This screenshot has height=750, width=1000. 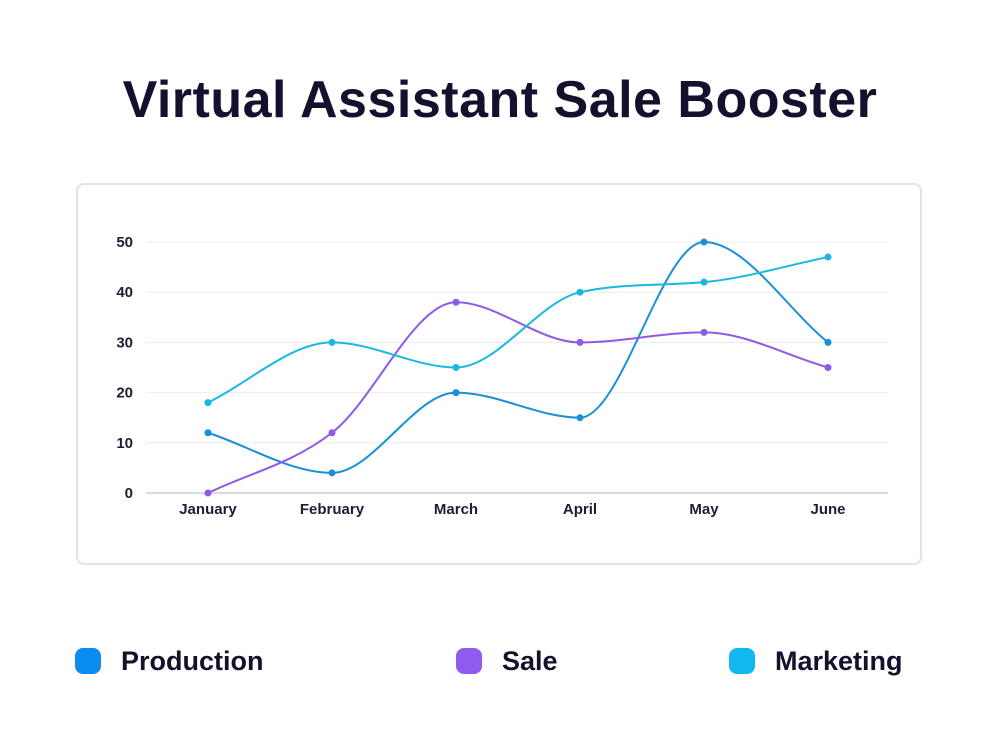 I want to click on x-tick-label-march: March, so click(x=456, y=509).